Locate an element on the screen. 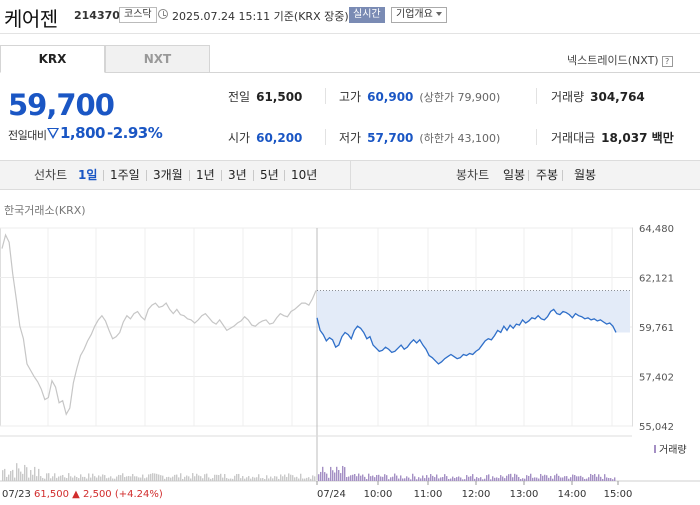 The image size is (700, 505). nextrade-link: 넥스트레이드(NXT)? is located at coordinates (620, 60).